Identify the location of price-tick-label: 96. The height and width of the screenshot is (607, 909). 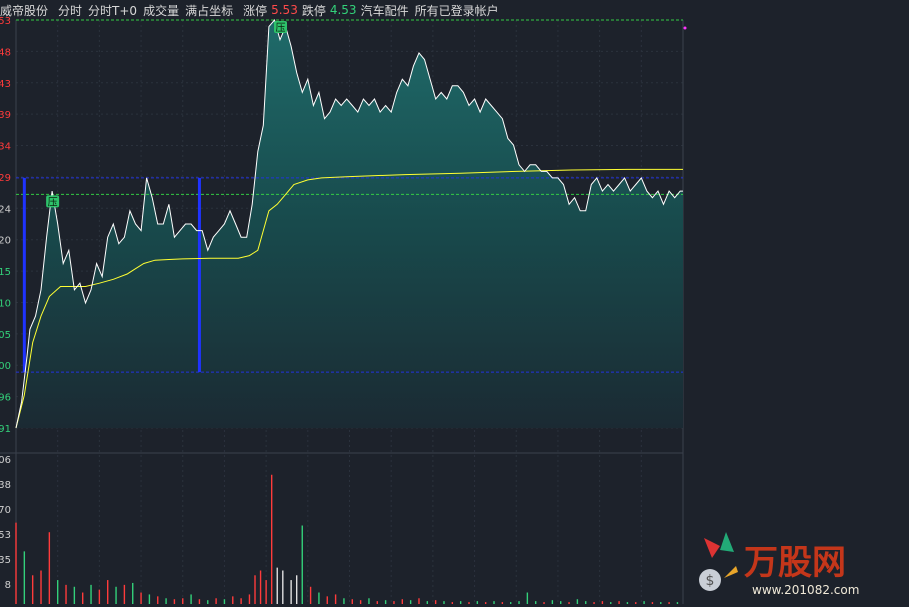
(5, 398).